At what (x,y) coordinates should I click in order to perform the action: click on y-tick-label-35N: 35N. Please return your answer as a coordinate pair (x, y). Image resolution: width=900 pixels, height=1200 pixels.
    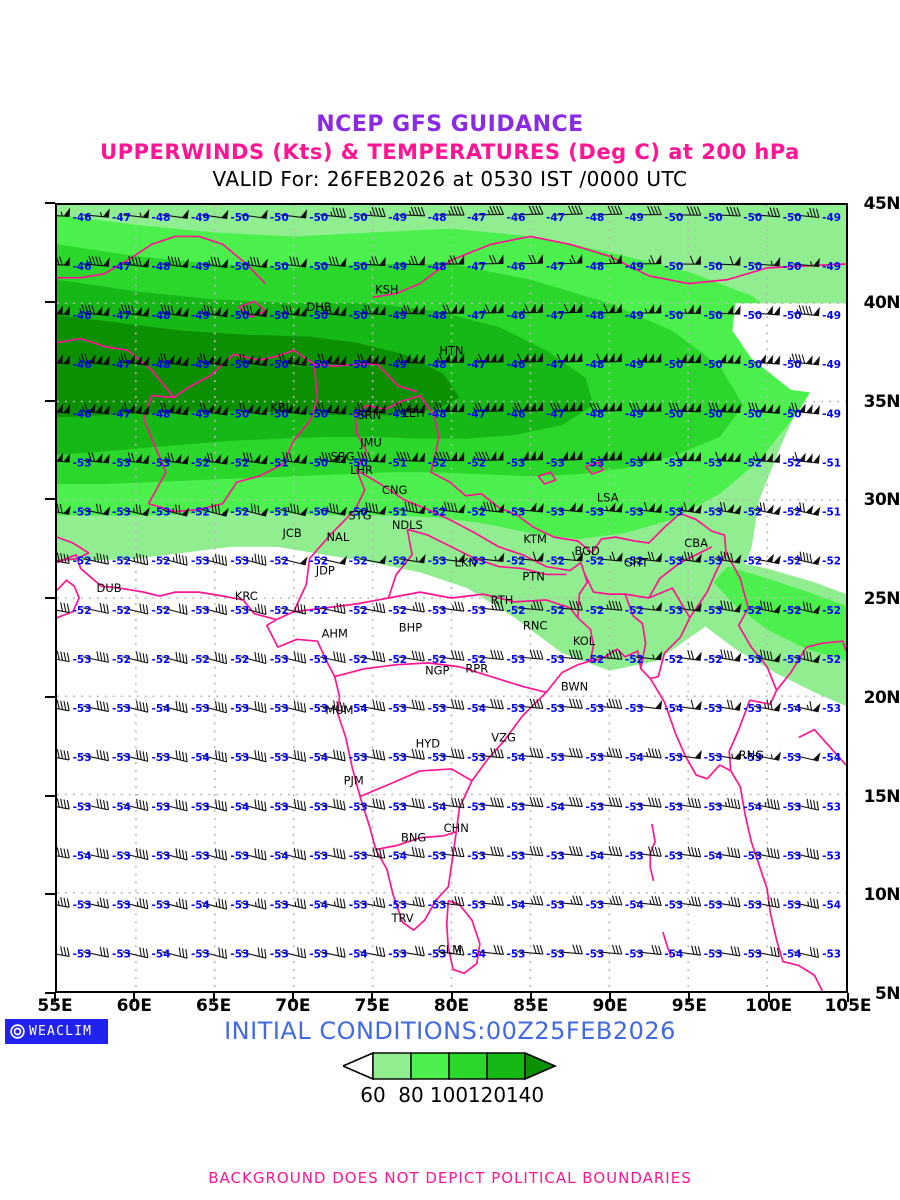
    Looking at the image, I should click on (881, 401).